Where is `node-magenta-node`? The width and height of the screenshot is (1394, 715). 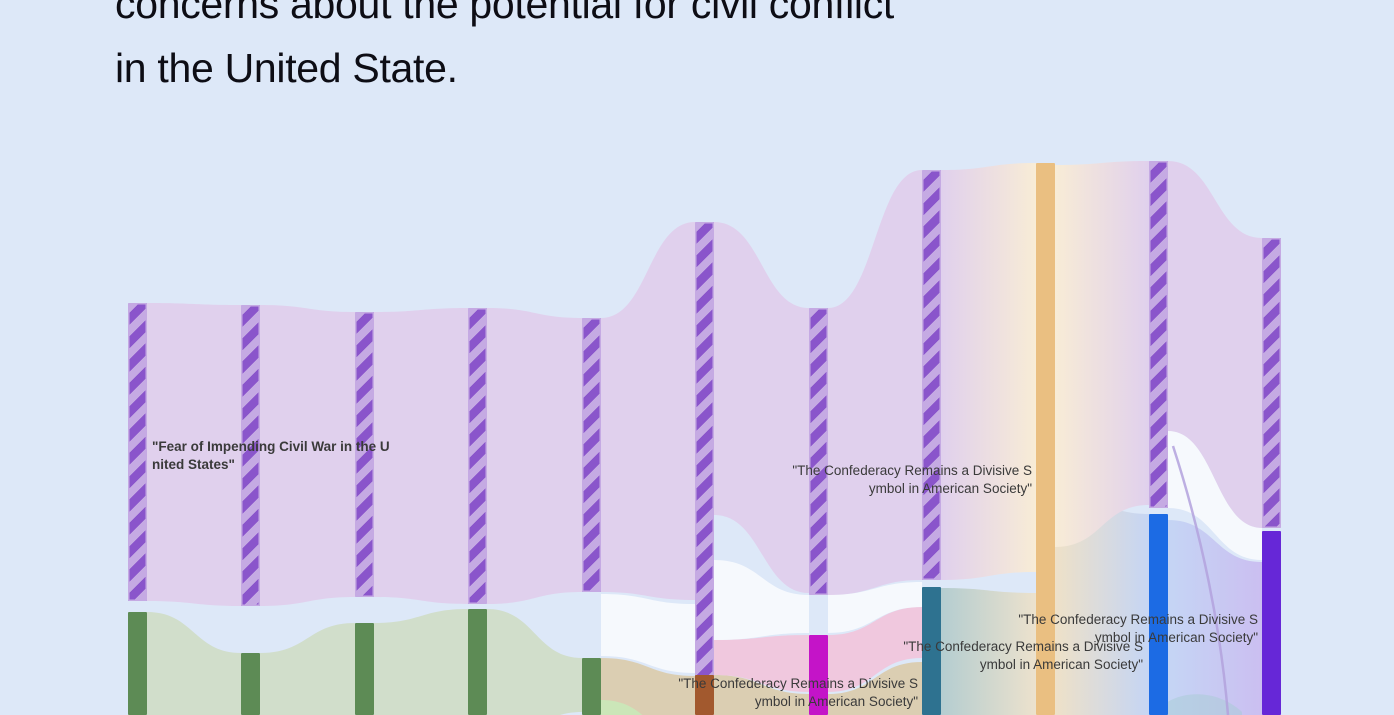
node-magenta-node is located at coordinates (818, 675).